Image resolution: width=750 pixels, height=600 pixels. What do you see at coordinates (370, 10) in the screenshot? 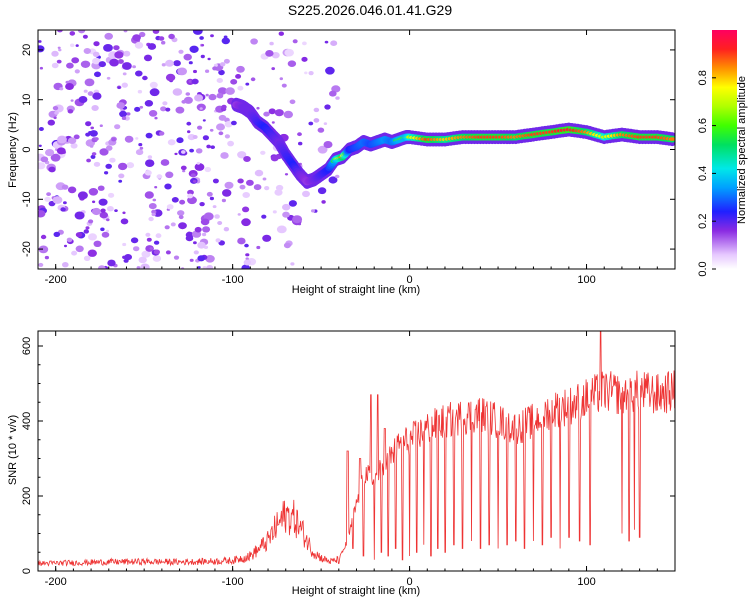
I see `figure-title: S225.2026.046.01.41.G29` at bounding box center [370, 10].